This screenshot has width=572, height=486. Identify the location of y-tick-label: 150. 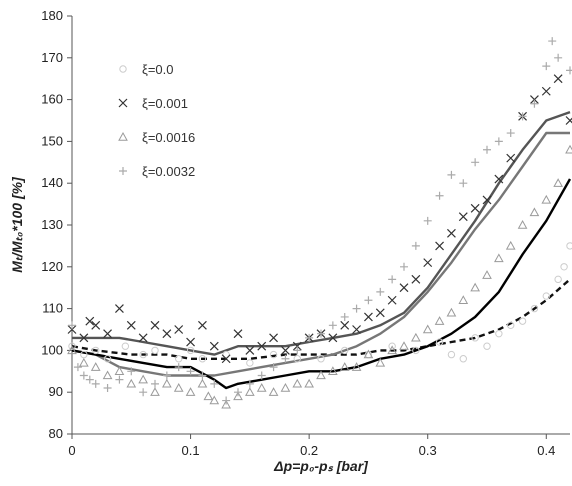
(52, 140).